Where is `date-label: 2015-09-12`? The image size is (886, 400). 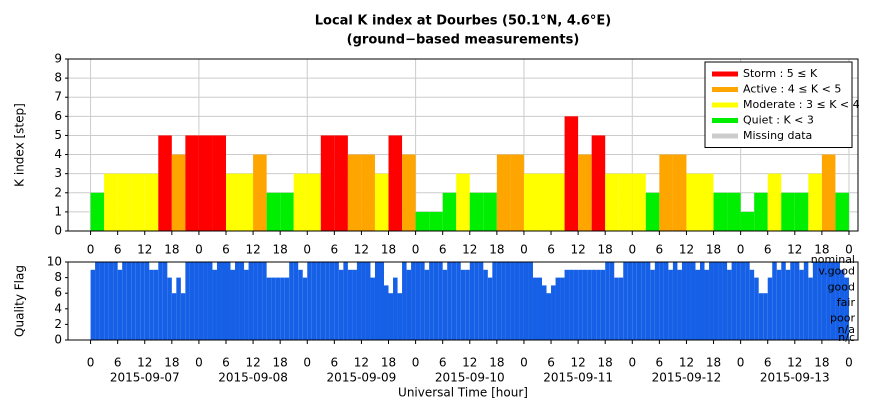 date-label: 2015-09-12 is located at coordinates (687, 378).